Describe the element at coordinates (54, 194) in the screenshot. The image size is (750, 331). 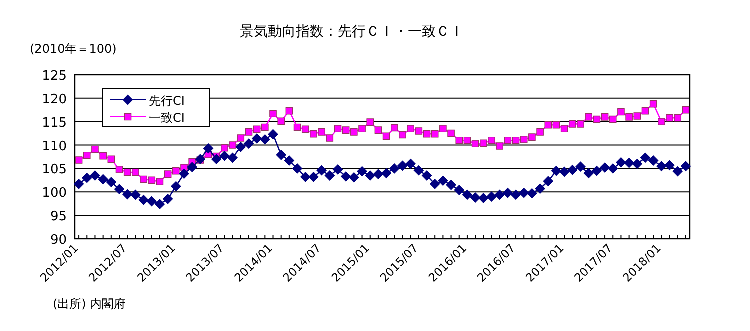
I see `y-tick-label: 100` at that location.